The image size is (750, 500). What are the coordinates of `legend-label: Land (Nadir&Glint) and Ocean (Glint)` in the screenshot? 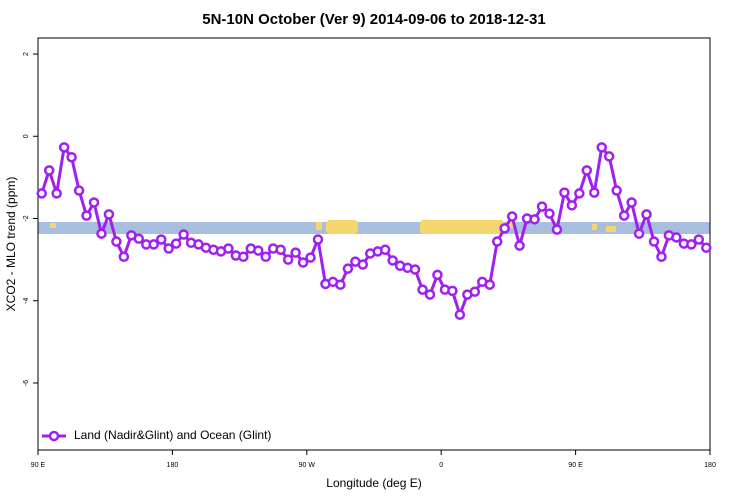 It's located at (172, 435).